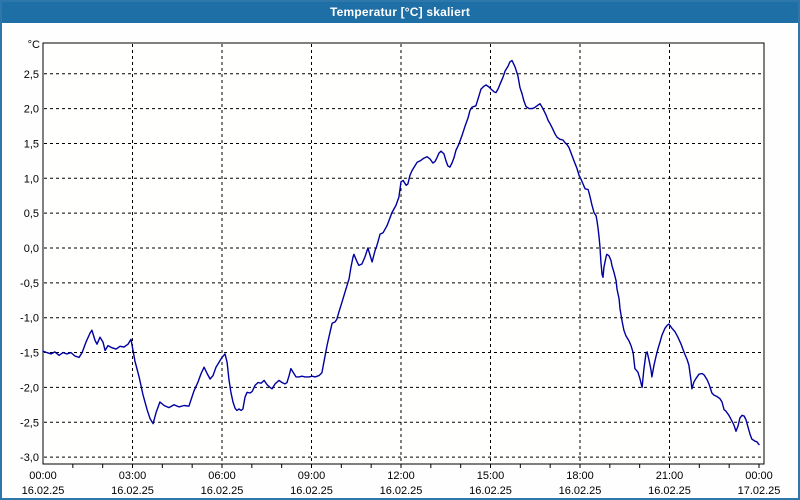 This screenshot has height=500, width=800. I want to click on x-tick-time-label: 18:00, so click(580, 476).